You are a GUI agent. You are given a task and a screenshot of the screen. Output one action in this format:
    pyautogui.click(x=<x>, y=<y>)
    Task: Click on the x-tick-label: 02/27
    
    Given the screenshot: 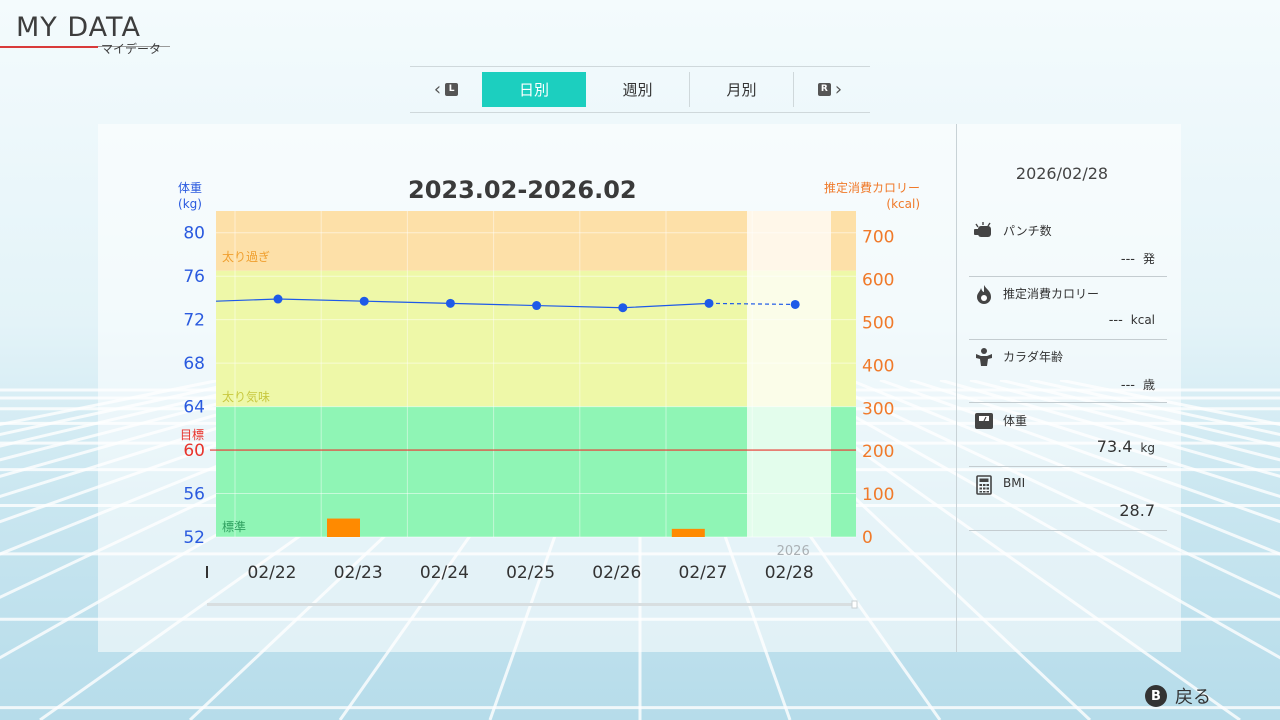 What is the action you would take?
    pyautogui.click(x=703, y=573)
    